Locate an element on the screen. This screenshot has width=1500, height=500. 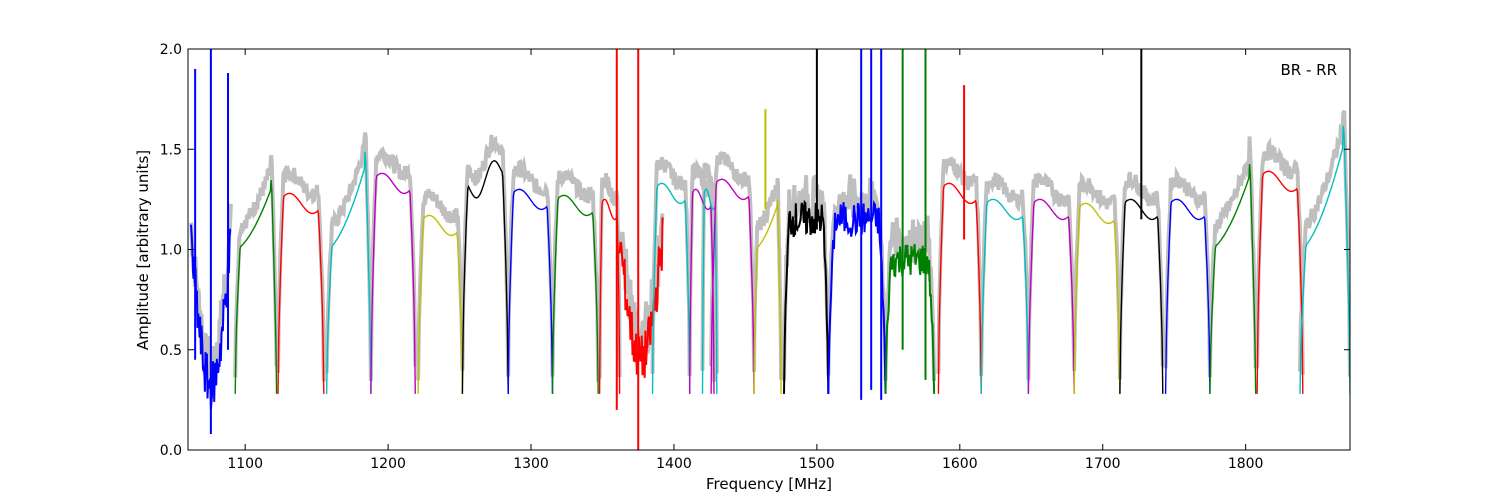
x-tick-label: 1100 is located at coordinates (245, 464).